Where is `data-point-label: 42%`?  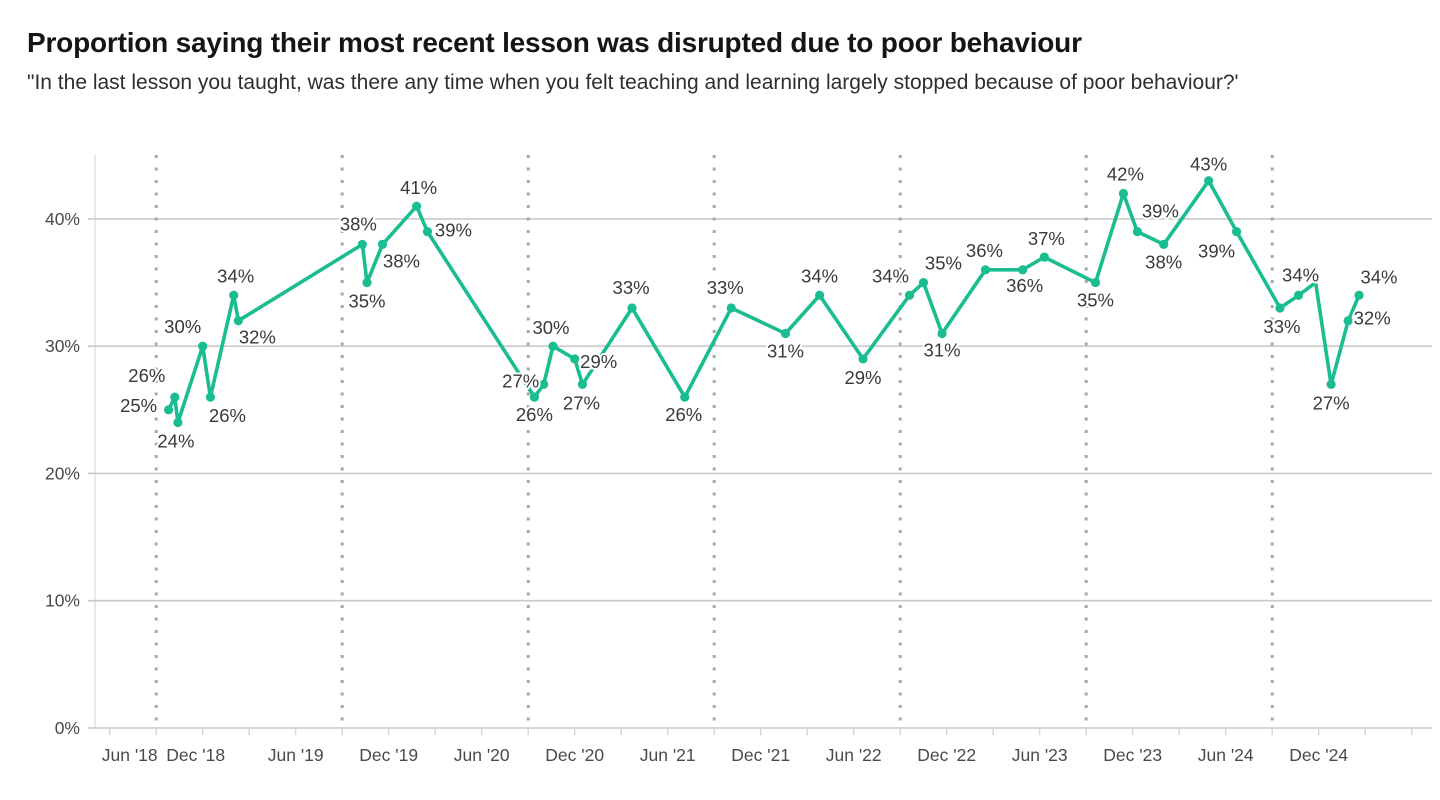 data-point-label: 42% is located at coordinates (1125, 173).